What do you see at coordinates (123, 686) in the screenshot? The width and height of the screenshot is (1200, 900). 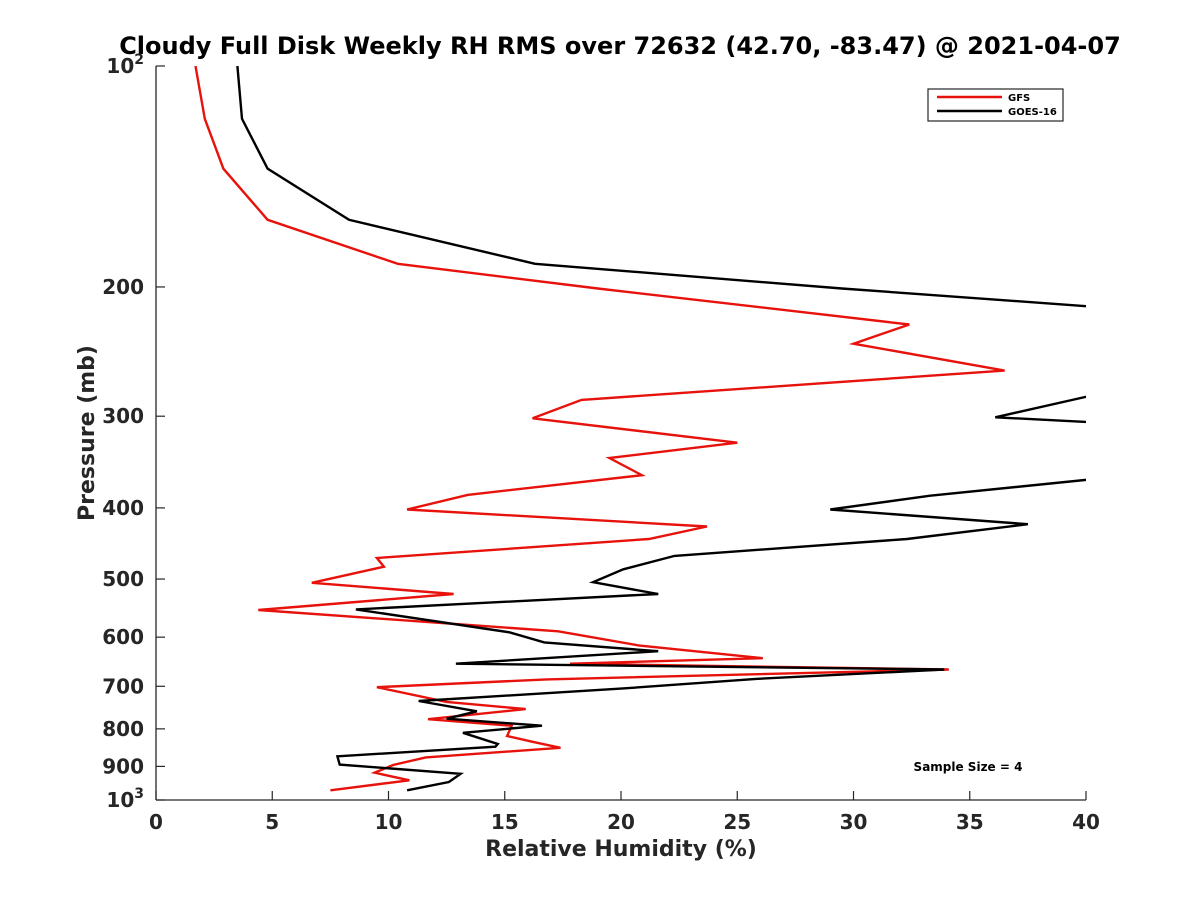 I see `y-tick-label: 700` at bounding box center [123, 686].